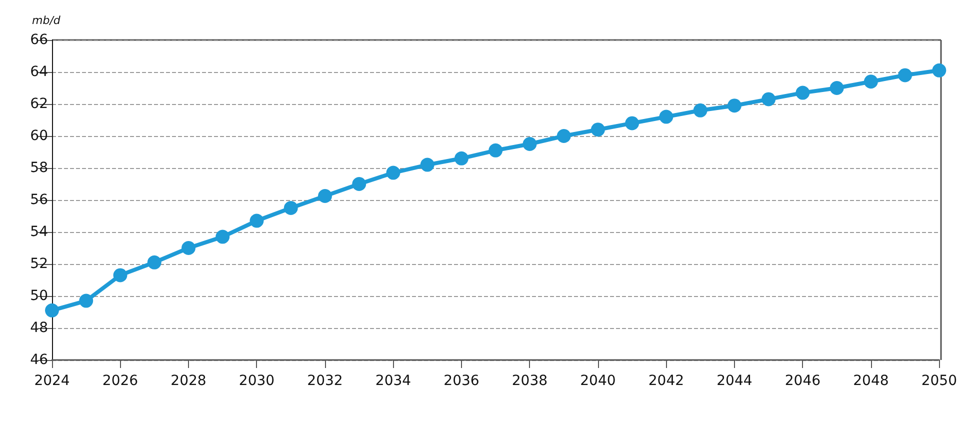 This screenshot has height=427, width=960. I want to click on y-tick-label: 64, so click(39, 72).